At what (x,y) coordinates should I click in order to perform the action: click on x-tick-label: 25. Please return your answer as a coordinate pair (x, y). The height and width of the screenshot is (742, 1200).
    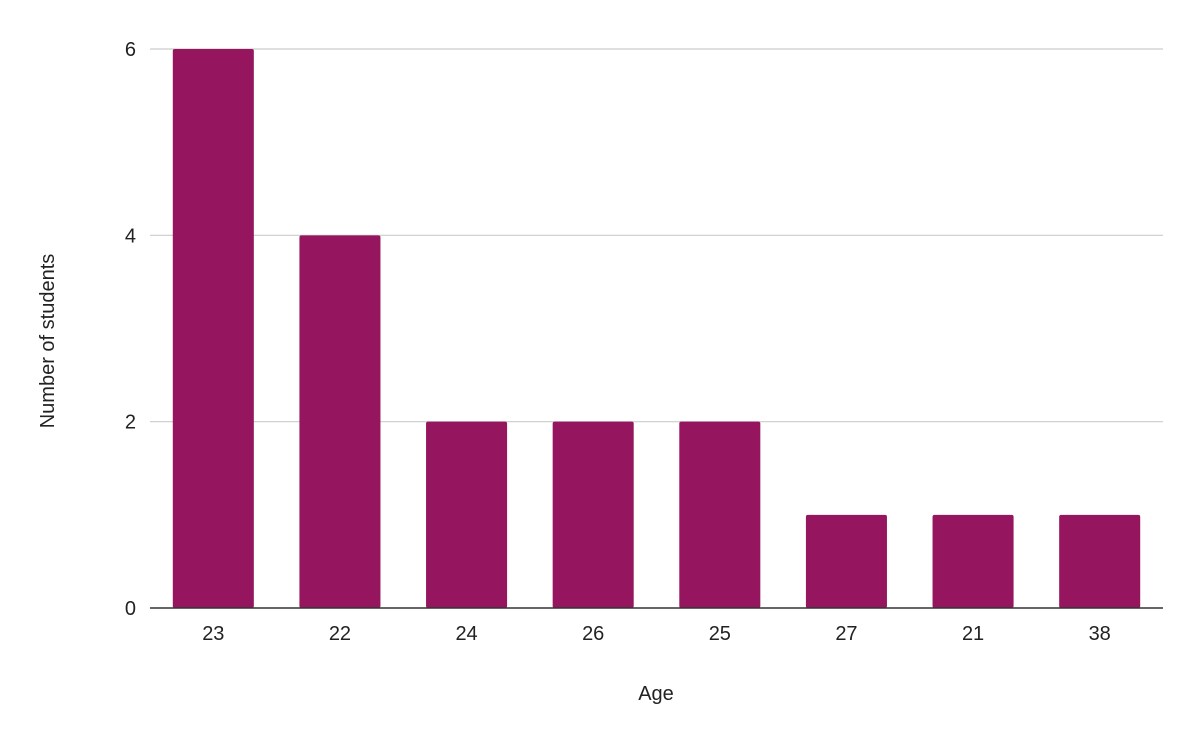
    Looking at the image, I should click on (720, 634).